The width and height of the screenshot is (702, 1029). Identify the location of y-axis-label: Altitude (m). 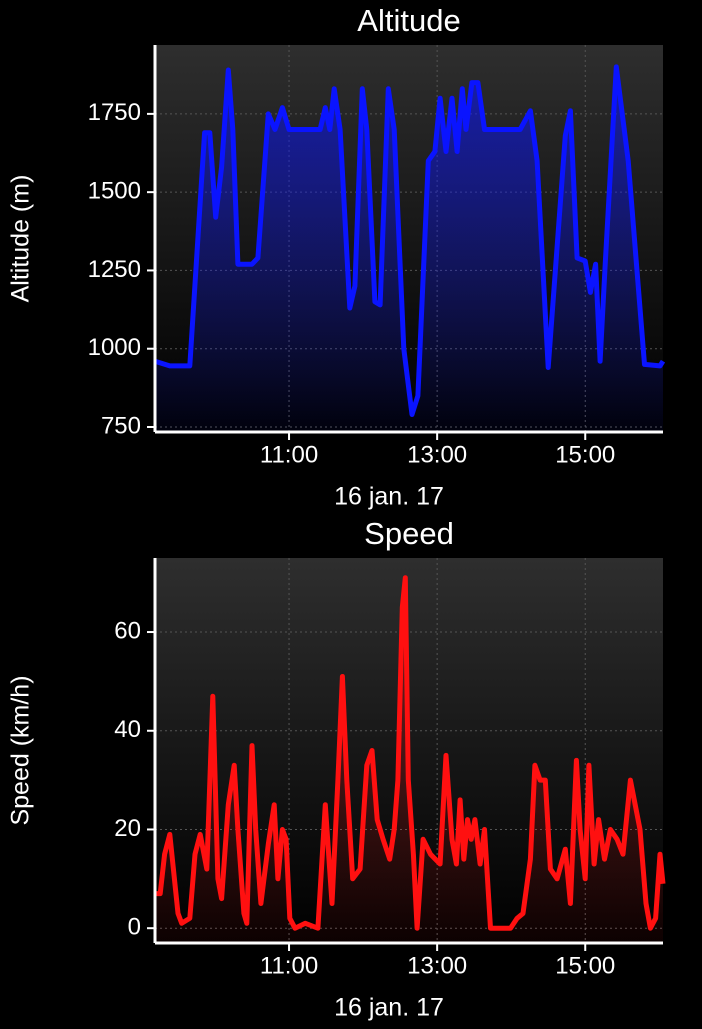
(21, 239).